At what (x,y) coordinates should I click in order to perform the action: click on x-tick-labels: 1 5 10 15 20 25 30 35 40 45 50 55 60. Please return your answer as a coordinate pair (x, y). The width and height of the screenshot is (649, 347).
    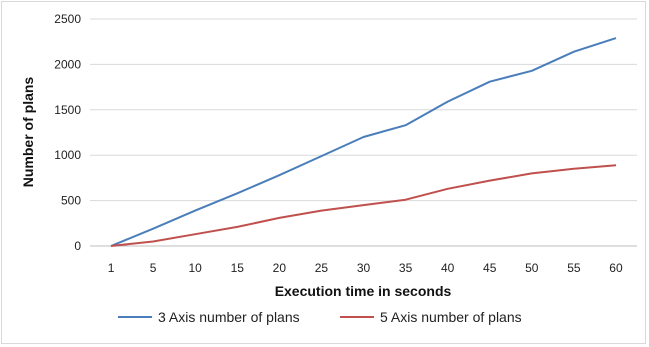
    Looking at the image, I should click on (365, 268).